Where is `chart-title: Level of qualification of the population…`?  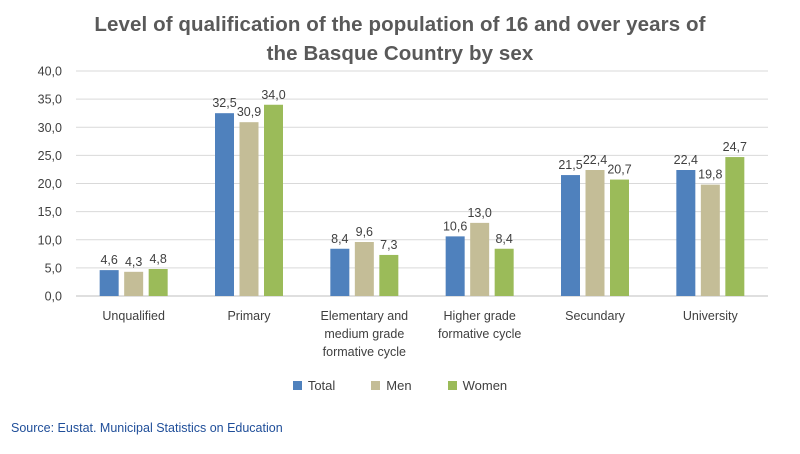 chart-title: Level of qualification of the population… is located at coordinates (400, 39).